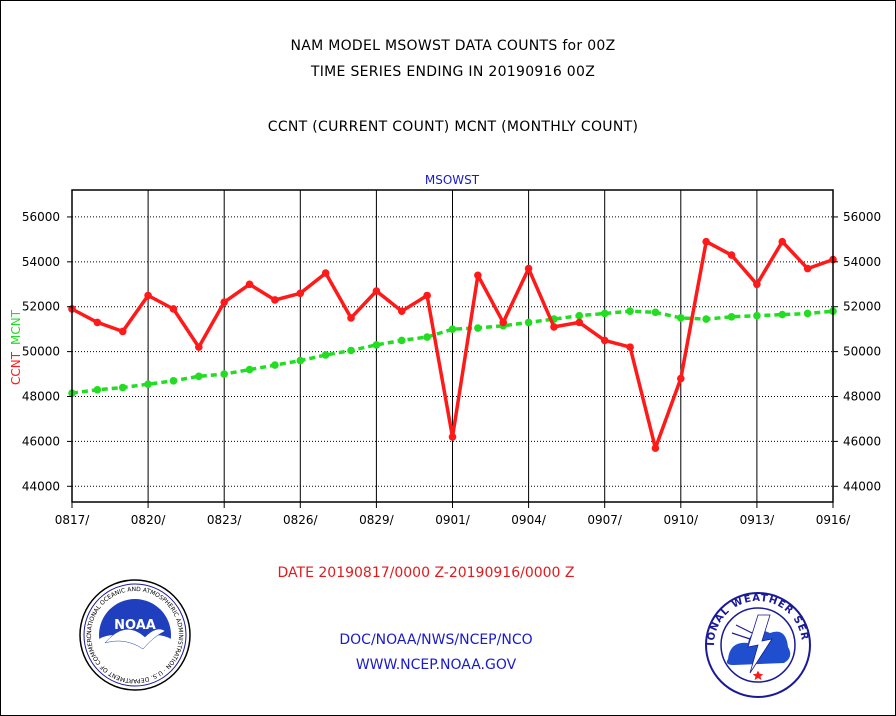 The width and height of the screenshot is (896, 716). I want to click on x-tick-label: 0817/, so click(73, 520).